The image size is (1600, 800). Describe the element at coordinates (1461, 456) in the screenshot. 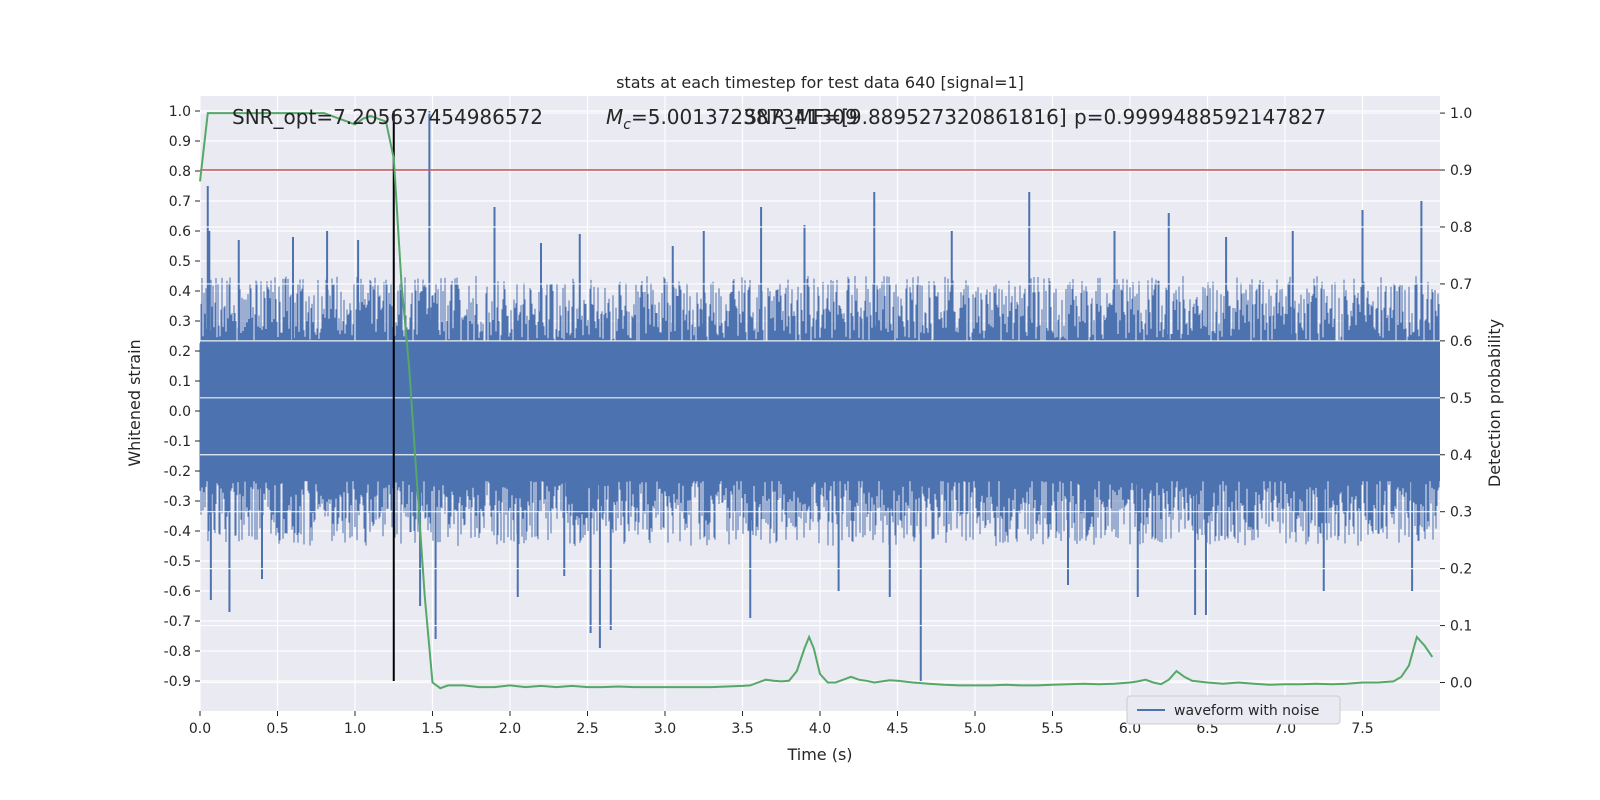

I see `y-right-tick-label: 0.4` at that location.